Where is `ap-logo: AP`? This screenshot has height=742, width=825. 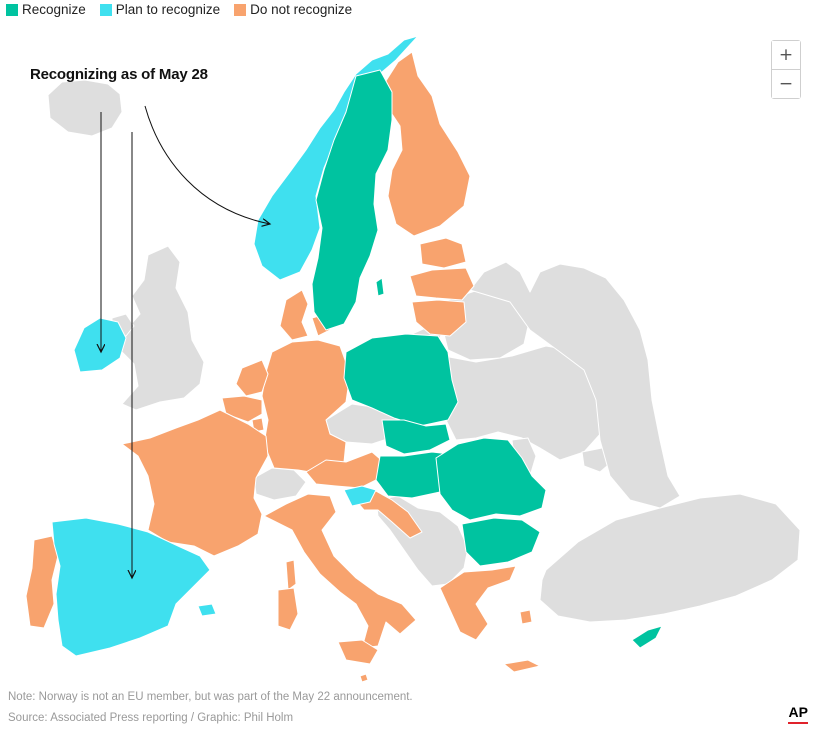
ap-logo: AP is located at coordinates (798, 712).